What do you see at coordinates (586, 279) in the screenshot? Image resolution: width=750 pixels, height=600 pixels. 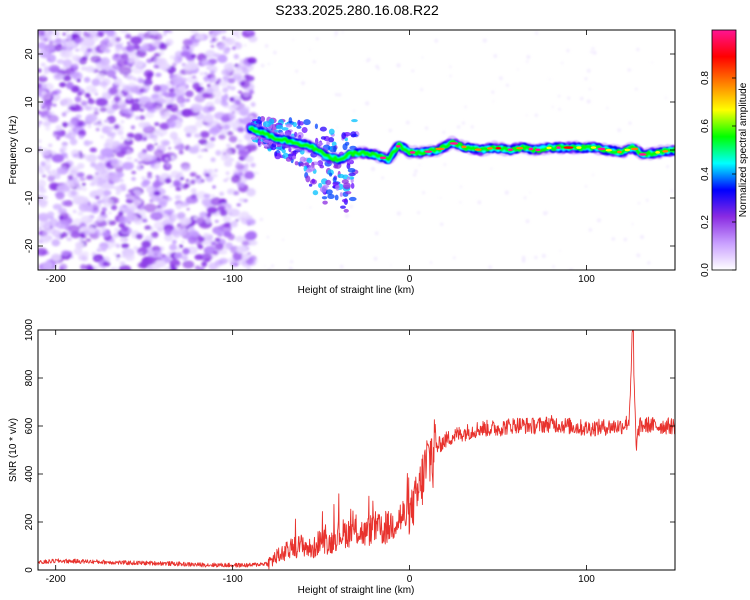 I see `x-tick-label: 100` at bounding box center [586, 279].